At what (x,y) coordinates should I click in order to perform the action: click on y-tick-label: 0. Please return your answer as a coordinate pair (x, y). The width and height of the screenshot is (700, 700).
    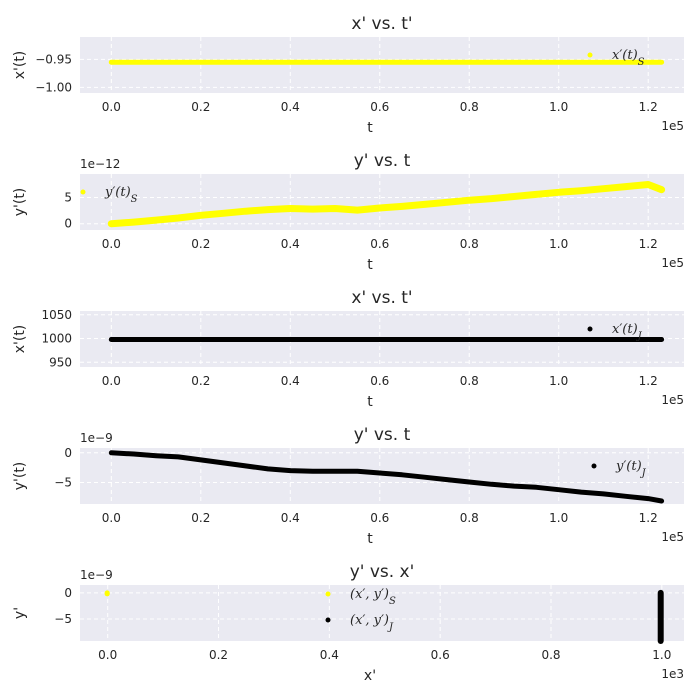
    Looking at the image, I should click on (68, 453).